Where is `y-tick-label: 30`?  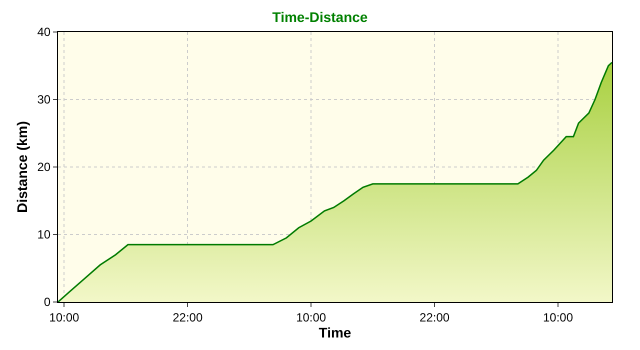
y-tick-label: 30 is located at coordinates (44, 99).